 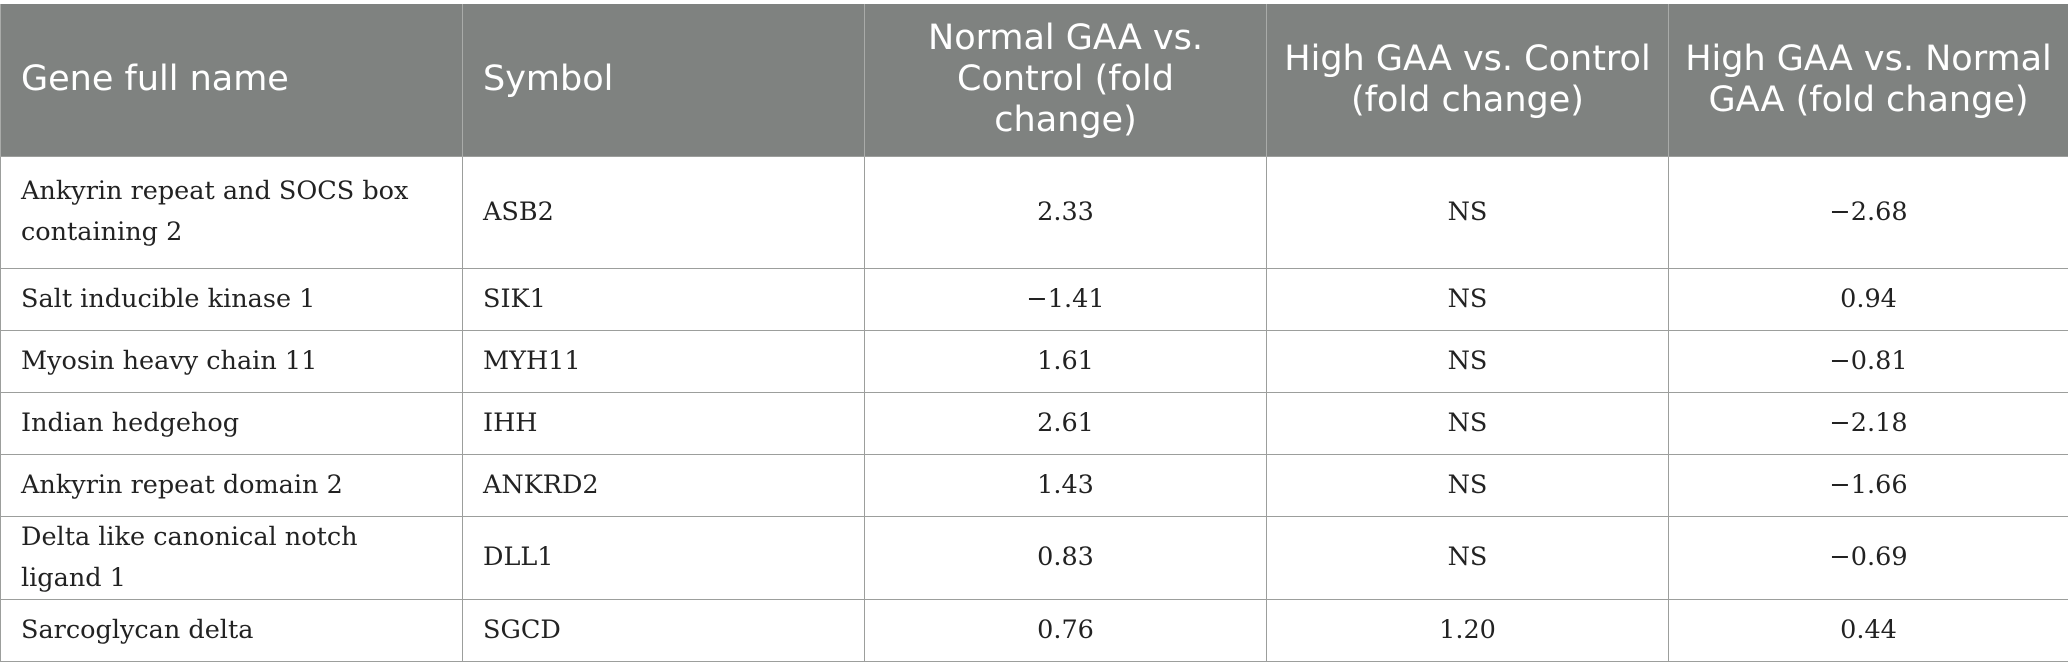 I want to click on cell-high-vs-normal: −0.81, so click(x=1868, y=361).